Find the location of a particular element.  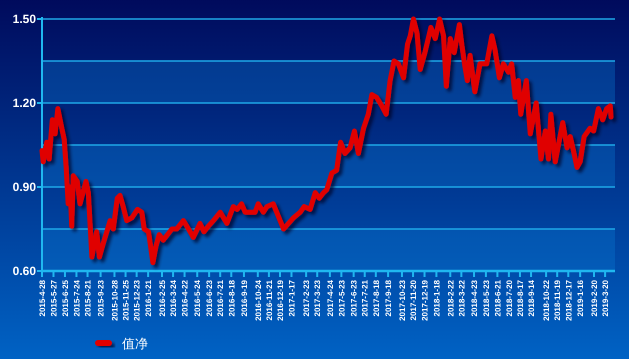

x-tick-label: 2018-12-17 is located at coordinates (569, 300).